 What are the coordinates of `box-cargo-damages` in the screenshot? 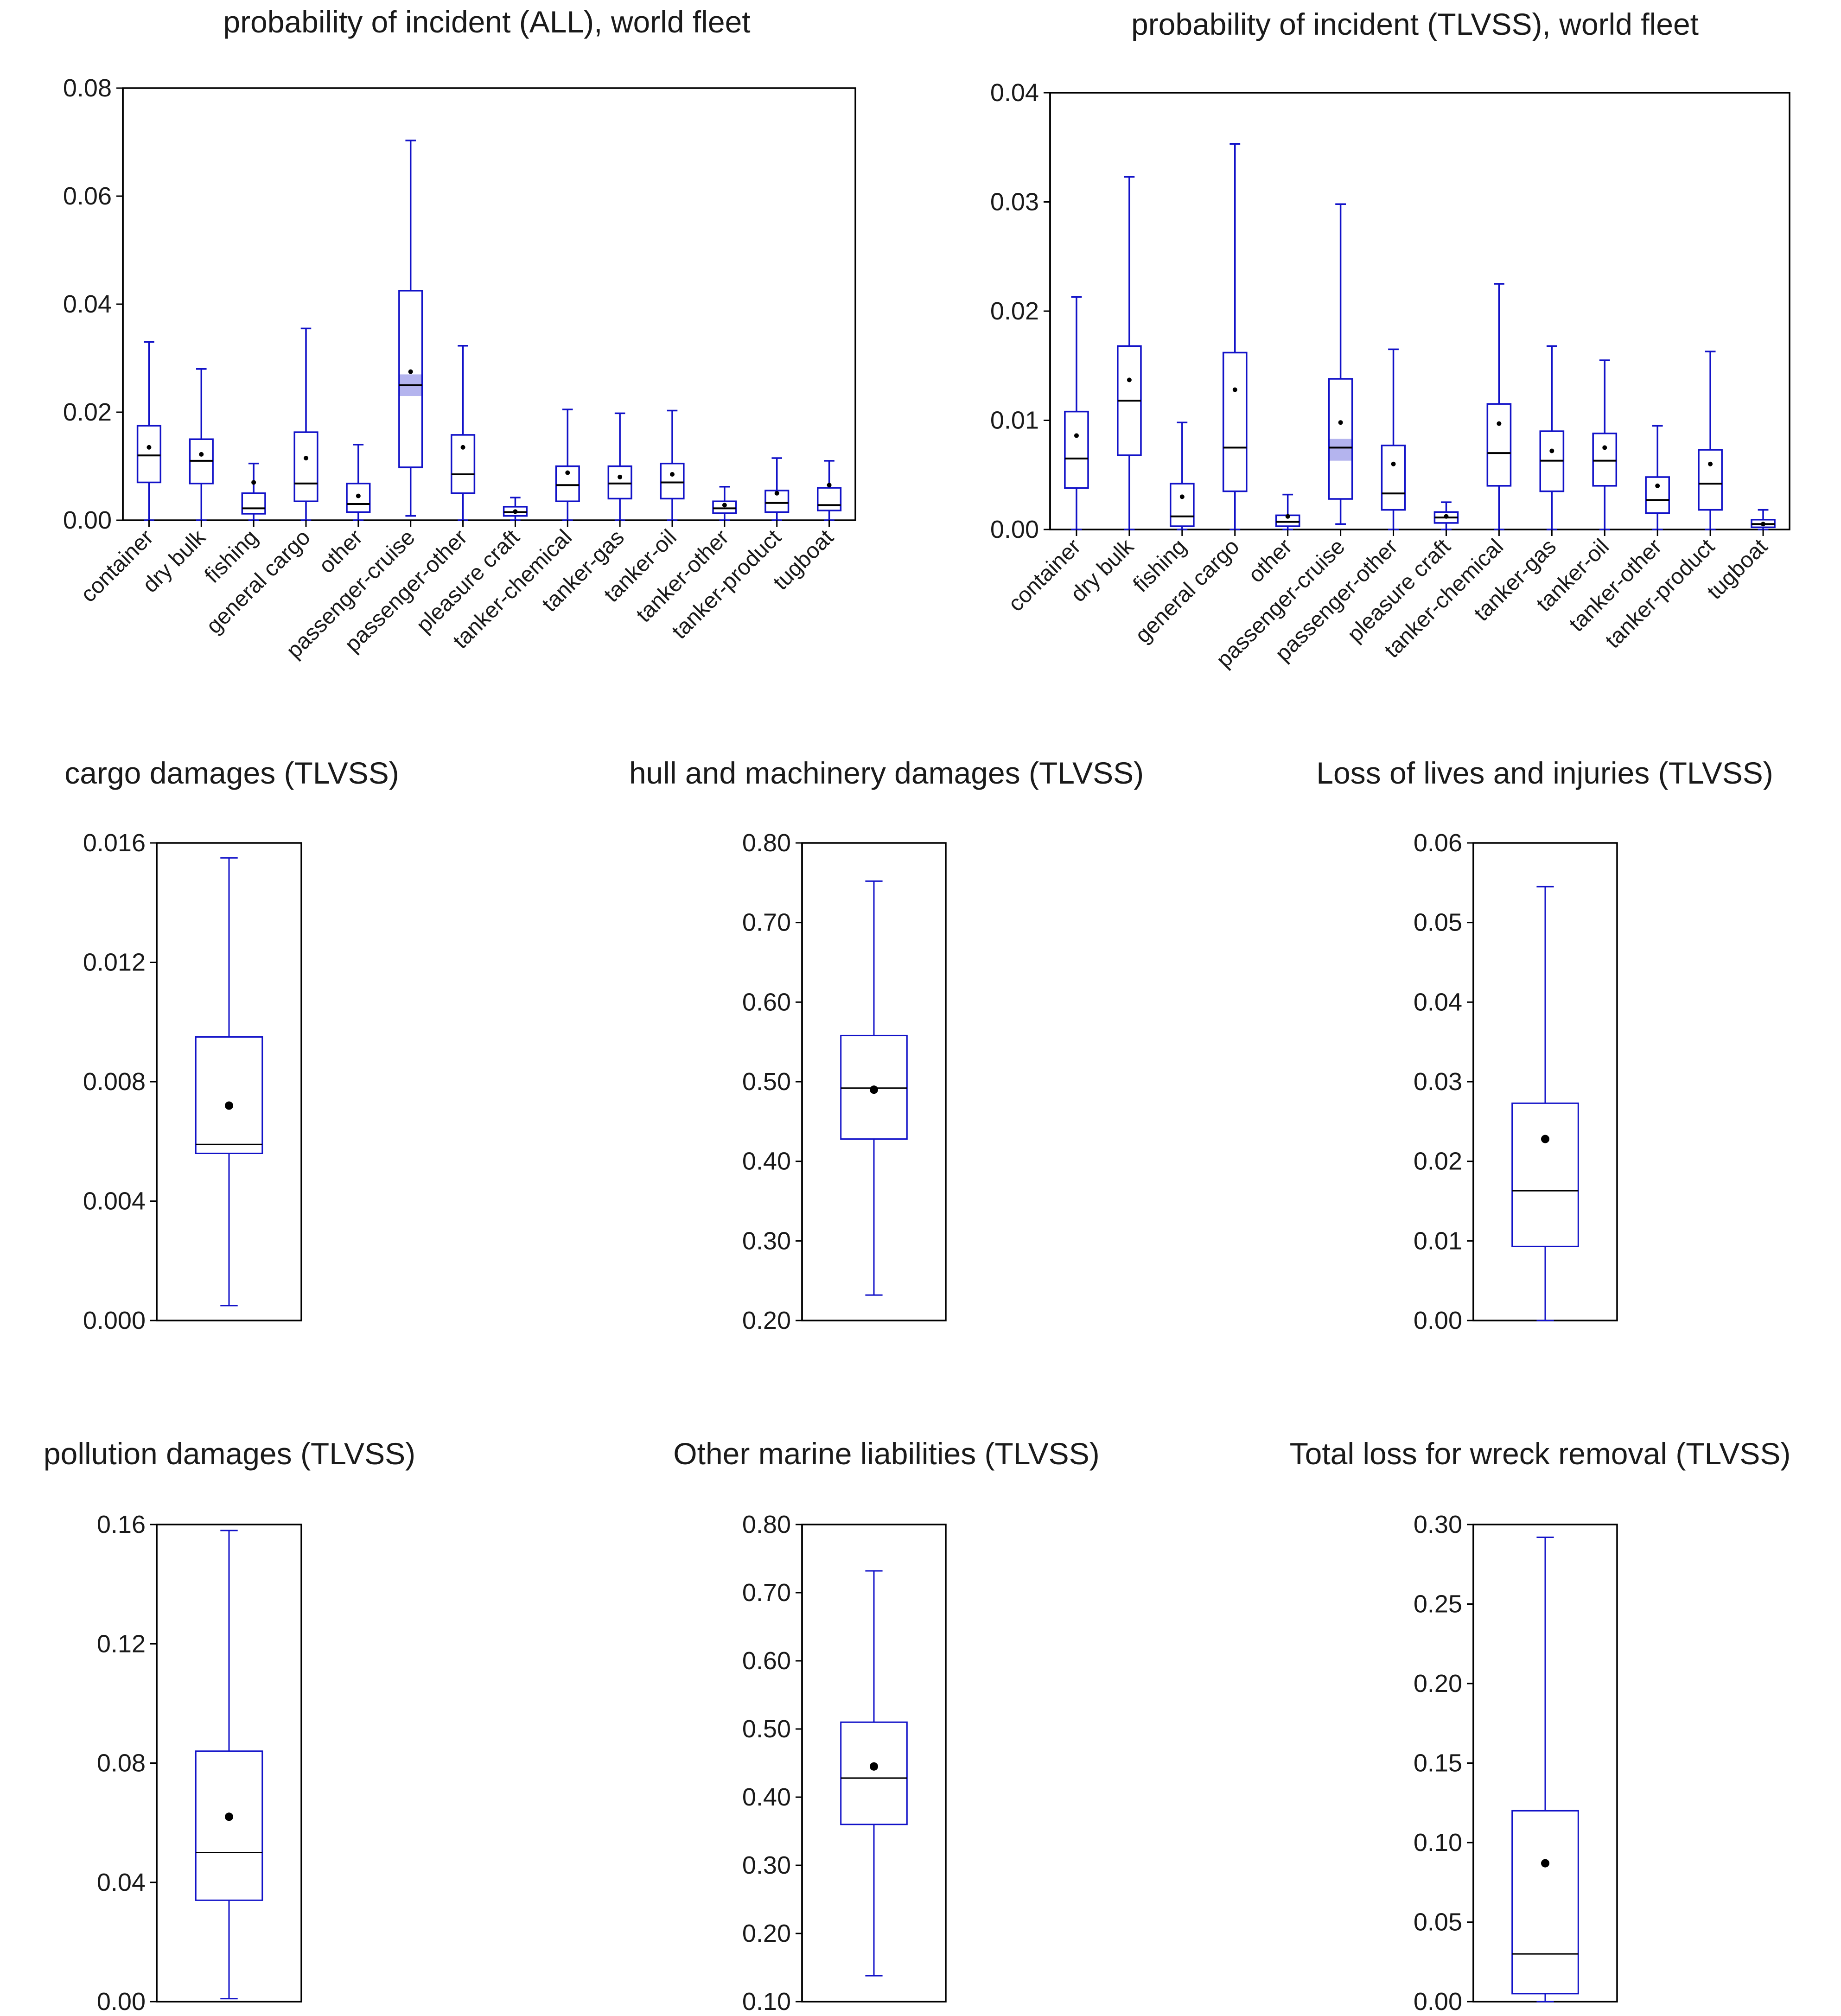 It's located at (229, 1082).